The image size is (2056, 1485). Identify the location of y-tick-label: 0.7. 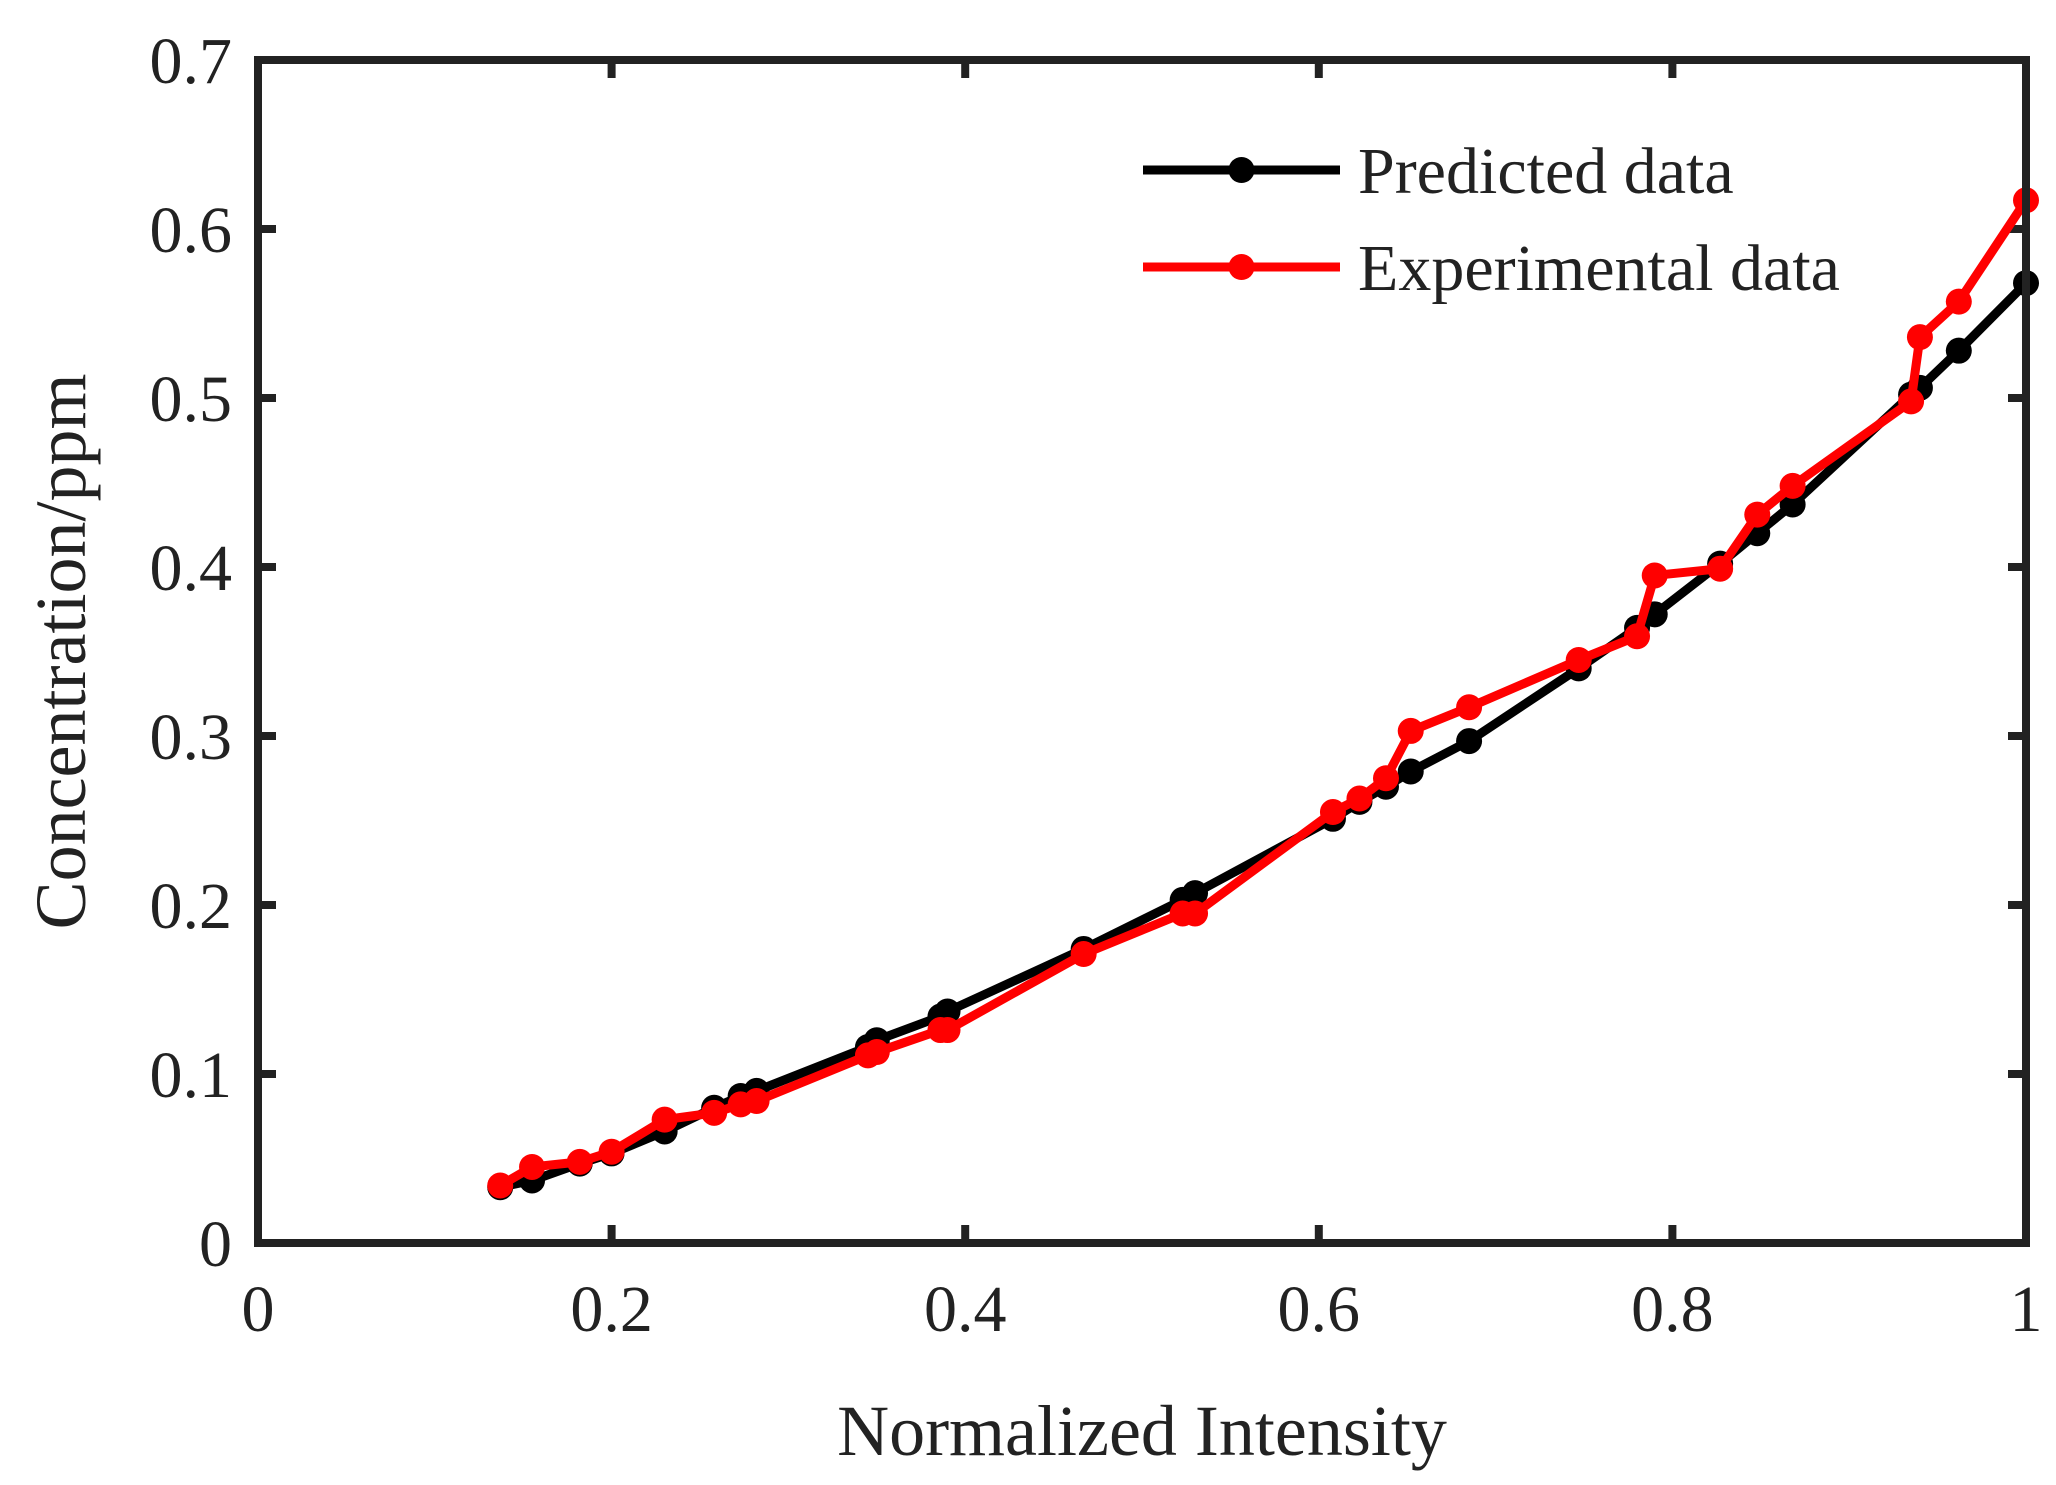
(191, 61).